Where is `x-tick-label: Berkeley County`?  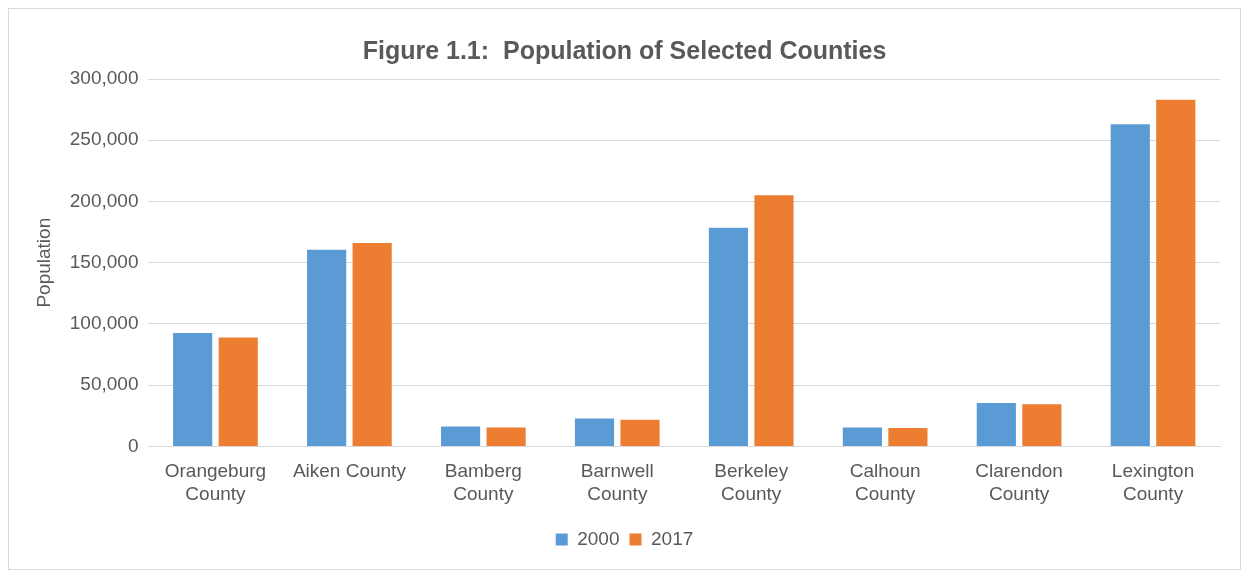
x-tick-label: Berkeley County is located at coordinates (751, 482).